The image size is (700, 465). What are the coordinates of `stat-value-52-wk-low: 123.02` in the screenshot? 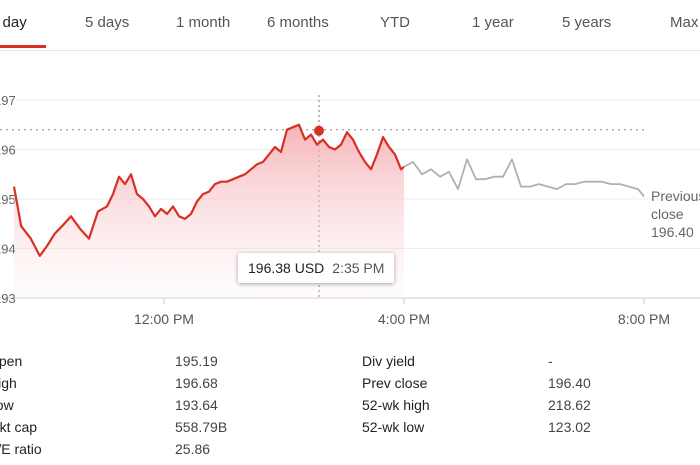 It's located at (569, 427).